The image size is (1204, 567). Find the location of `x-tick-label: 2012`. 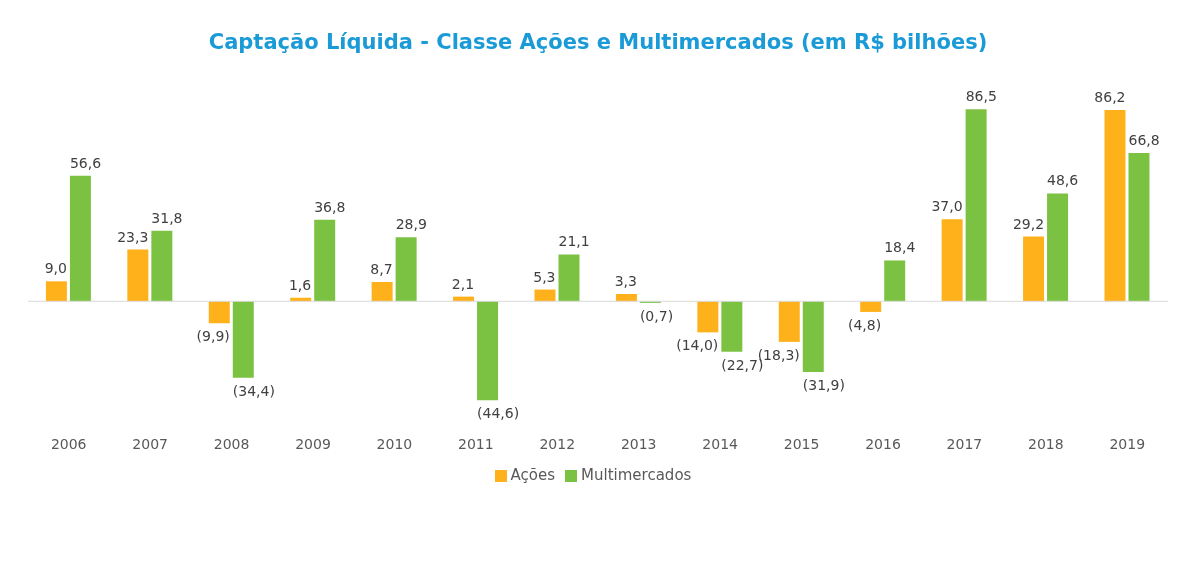

x-tick-label: 2012 is located at coordinates (557, 444).